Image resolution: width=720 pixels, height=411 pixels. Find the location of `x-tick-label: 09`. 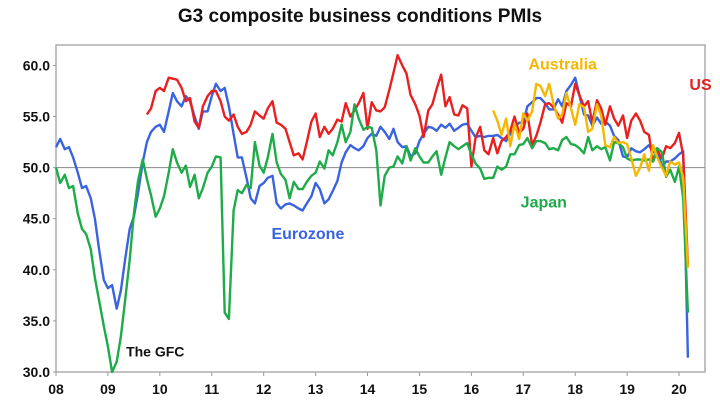

x-tick-label: 09 is located at coordinates (108, 389).